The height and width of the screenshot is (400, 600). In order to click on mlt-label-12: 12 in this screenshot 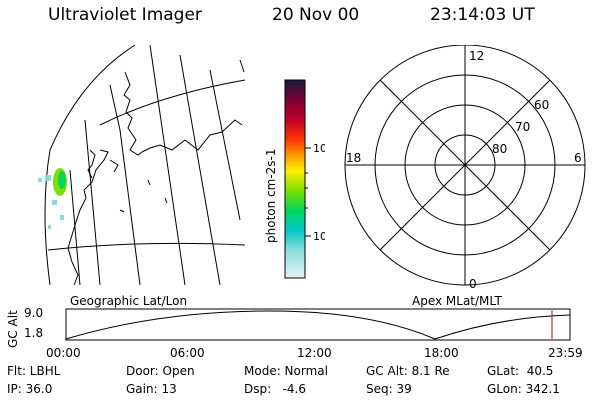, I will do `click(476, 56)`.